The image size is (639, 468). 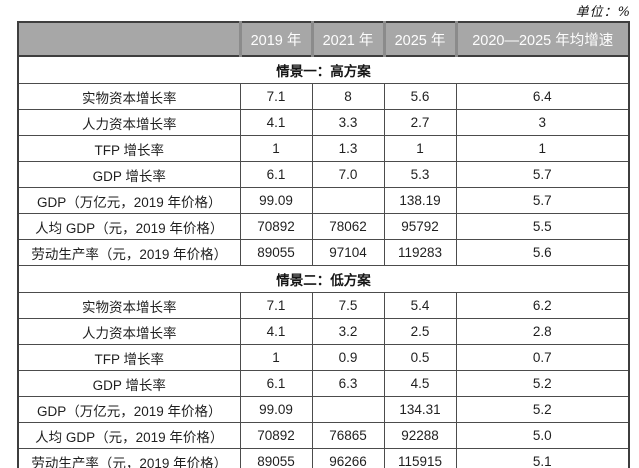 I want to click on cell-value: 95792, so click(x=420, y=226).